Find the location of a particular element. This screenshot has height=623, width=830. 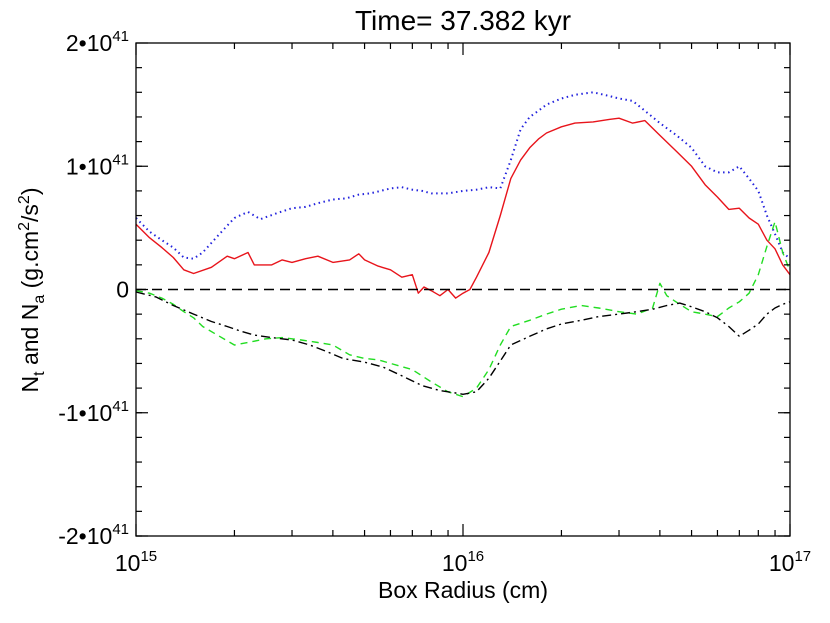

y-tick-label: 2•1041 is located at coordinates (97, 42).